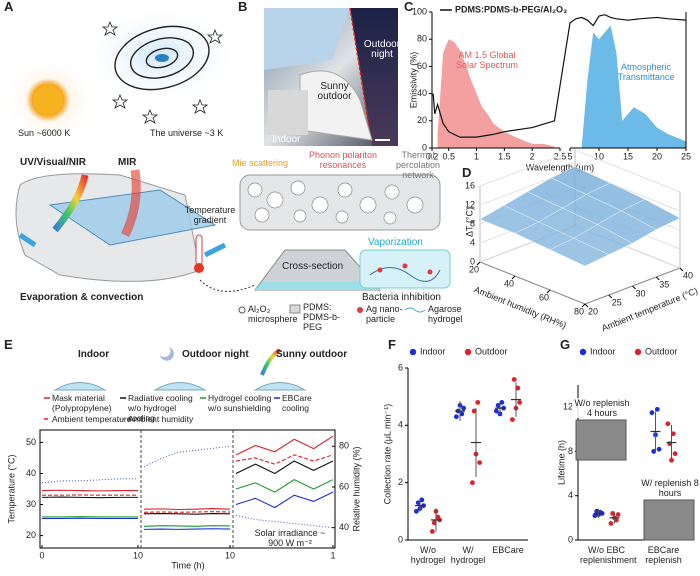  I want to click on photo-label: Indoor, so click(286, 139).